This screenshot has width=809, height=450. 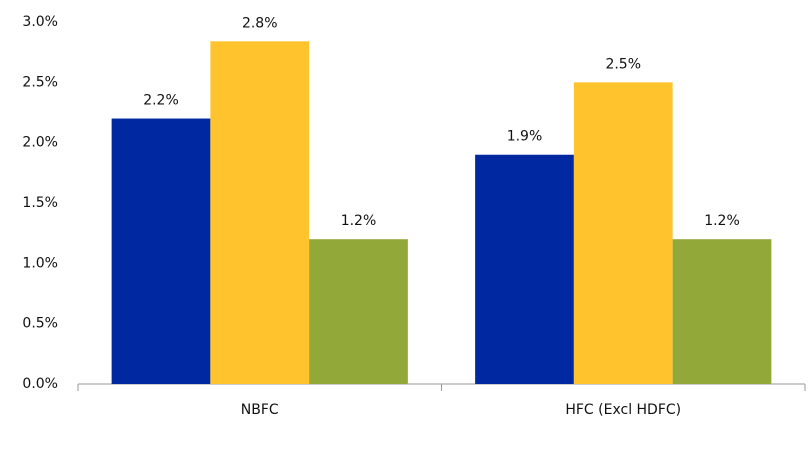 I want to click on y-tick-label: 2.5%, so click(x=40, y=82).